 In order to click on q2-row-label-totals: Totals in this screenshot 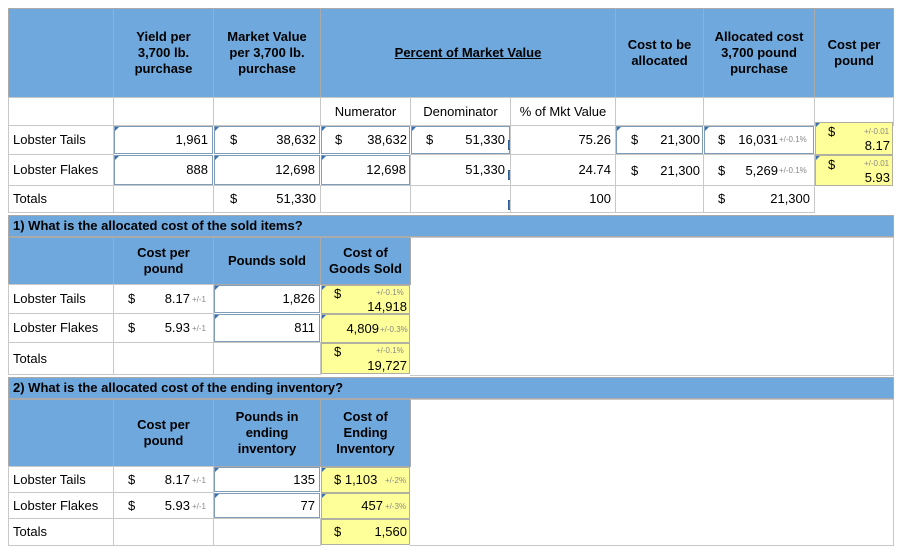, I will do `click(61, 532)`.